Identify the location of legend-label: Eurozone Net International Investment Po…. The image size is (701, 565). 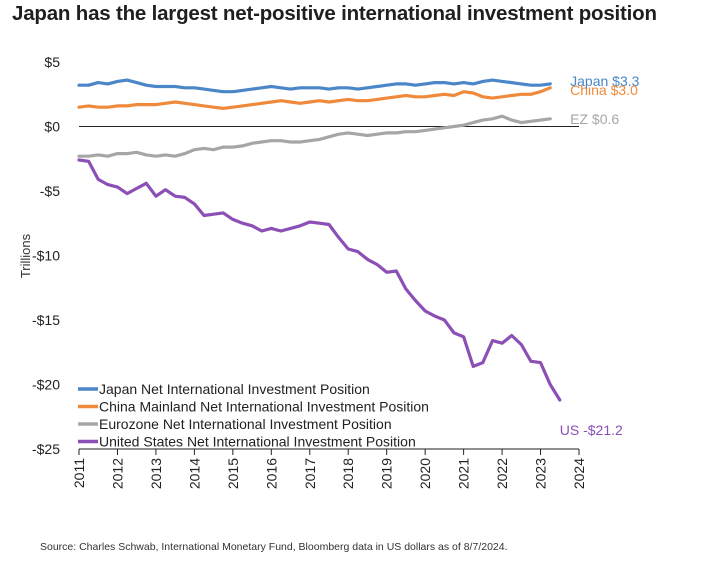
(245, 424).